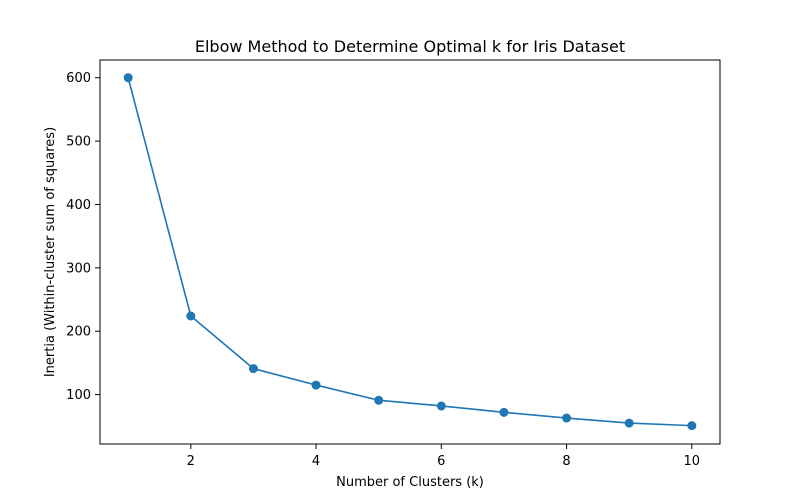 Image resolution: width=800 pixels, height=500 pixels. Describe the element at coordinates (78, 268) in the screenshot. I see `y-tick-label: 300` at that location.